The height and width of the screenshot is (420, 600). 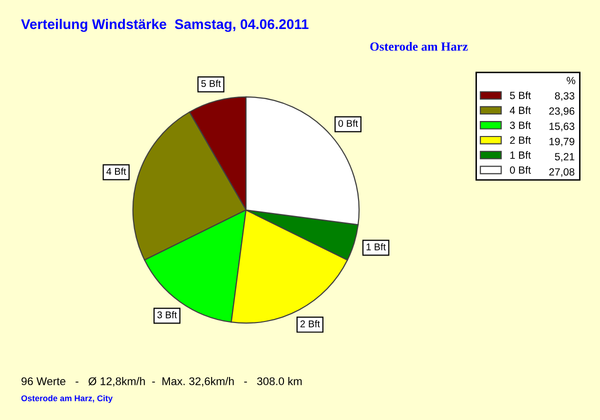 What do you see at coordinates (376, 246) in the screenshot?
I see `slice-label: 1 Bft` at bounding box center [376, 246].